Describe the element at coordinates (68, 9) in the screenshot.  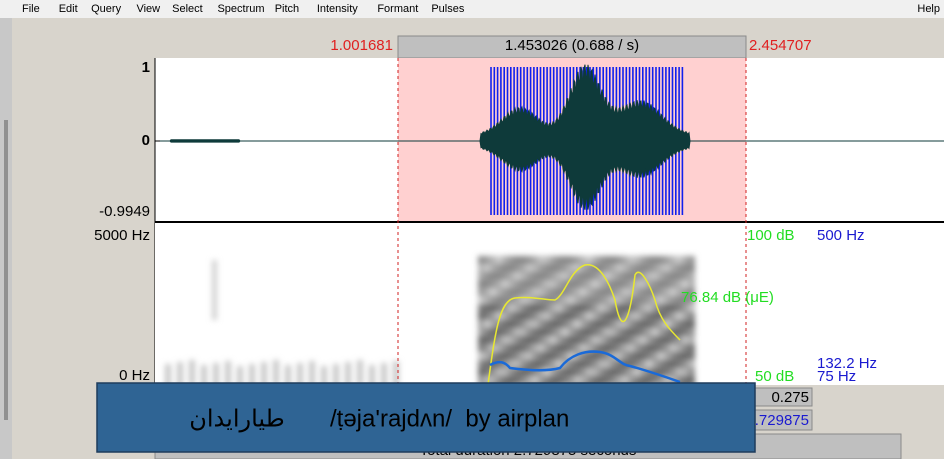
I see `menu-item: Edit` at that location.